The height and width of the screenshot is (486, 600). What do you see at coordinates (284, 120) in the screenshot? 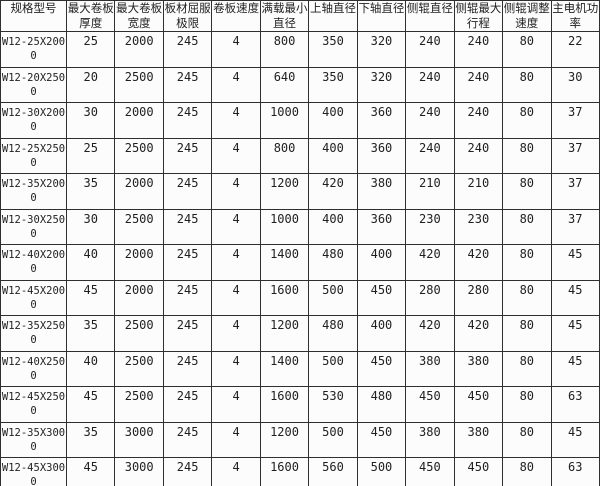
I see `cell-min_diameter: 1000` at bounding box center [284, 120].